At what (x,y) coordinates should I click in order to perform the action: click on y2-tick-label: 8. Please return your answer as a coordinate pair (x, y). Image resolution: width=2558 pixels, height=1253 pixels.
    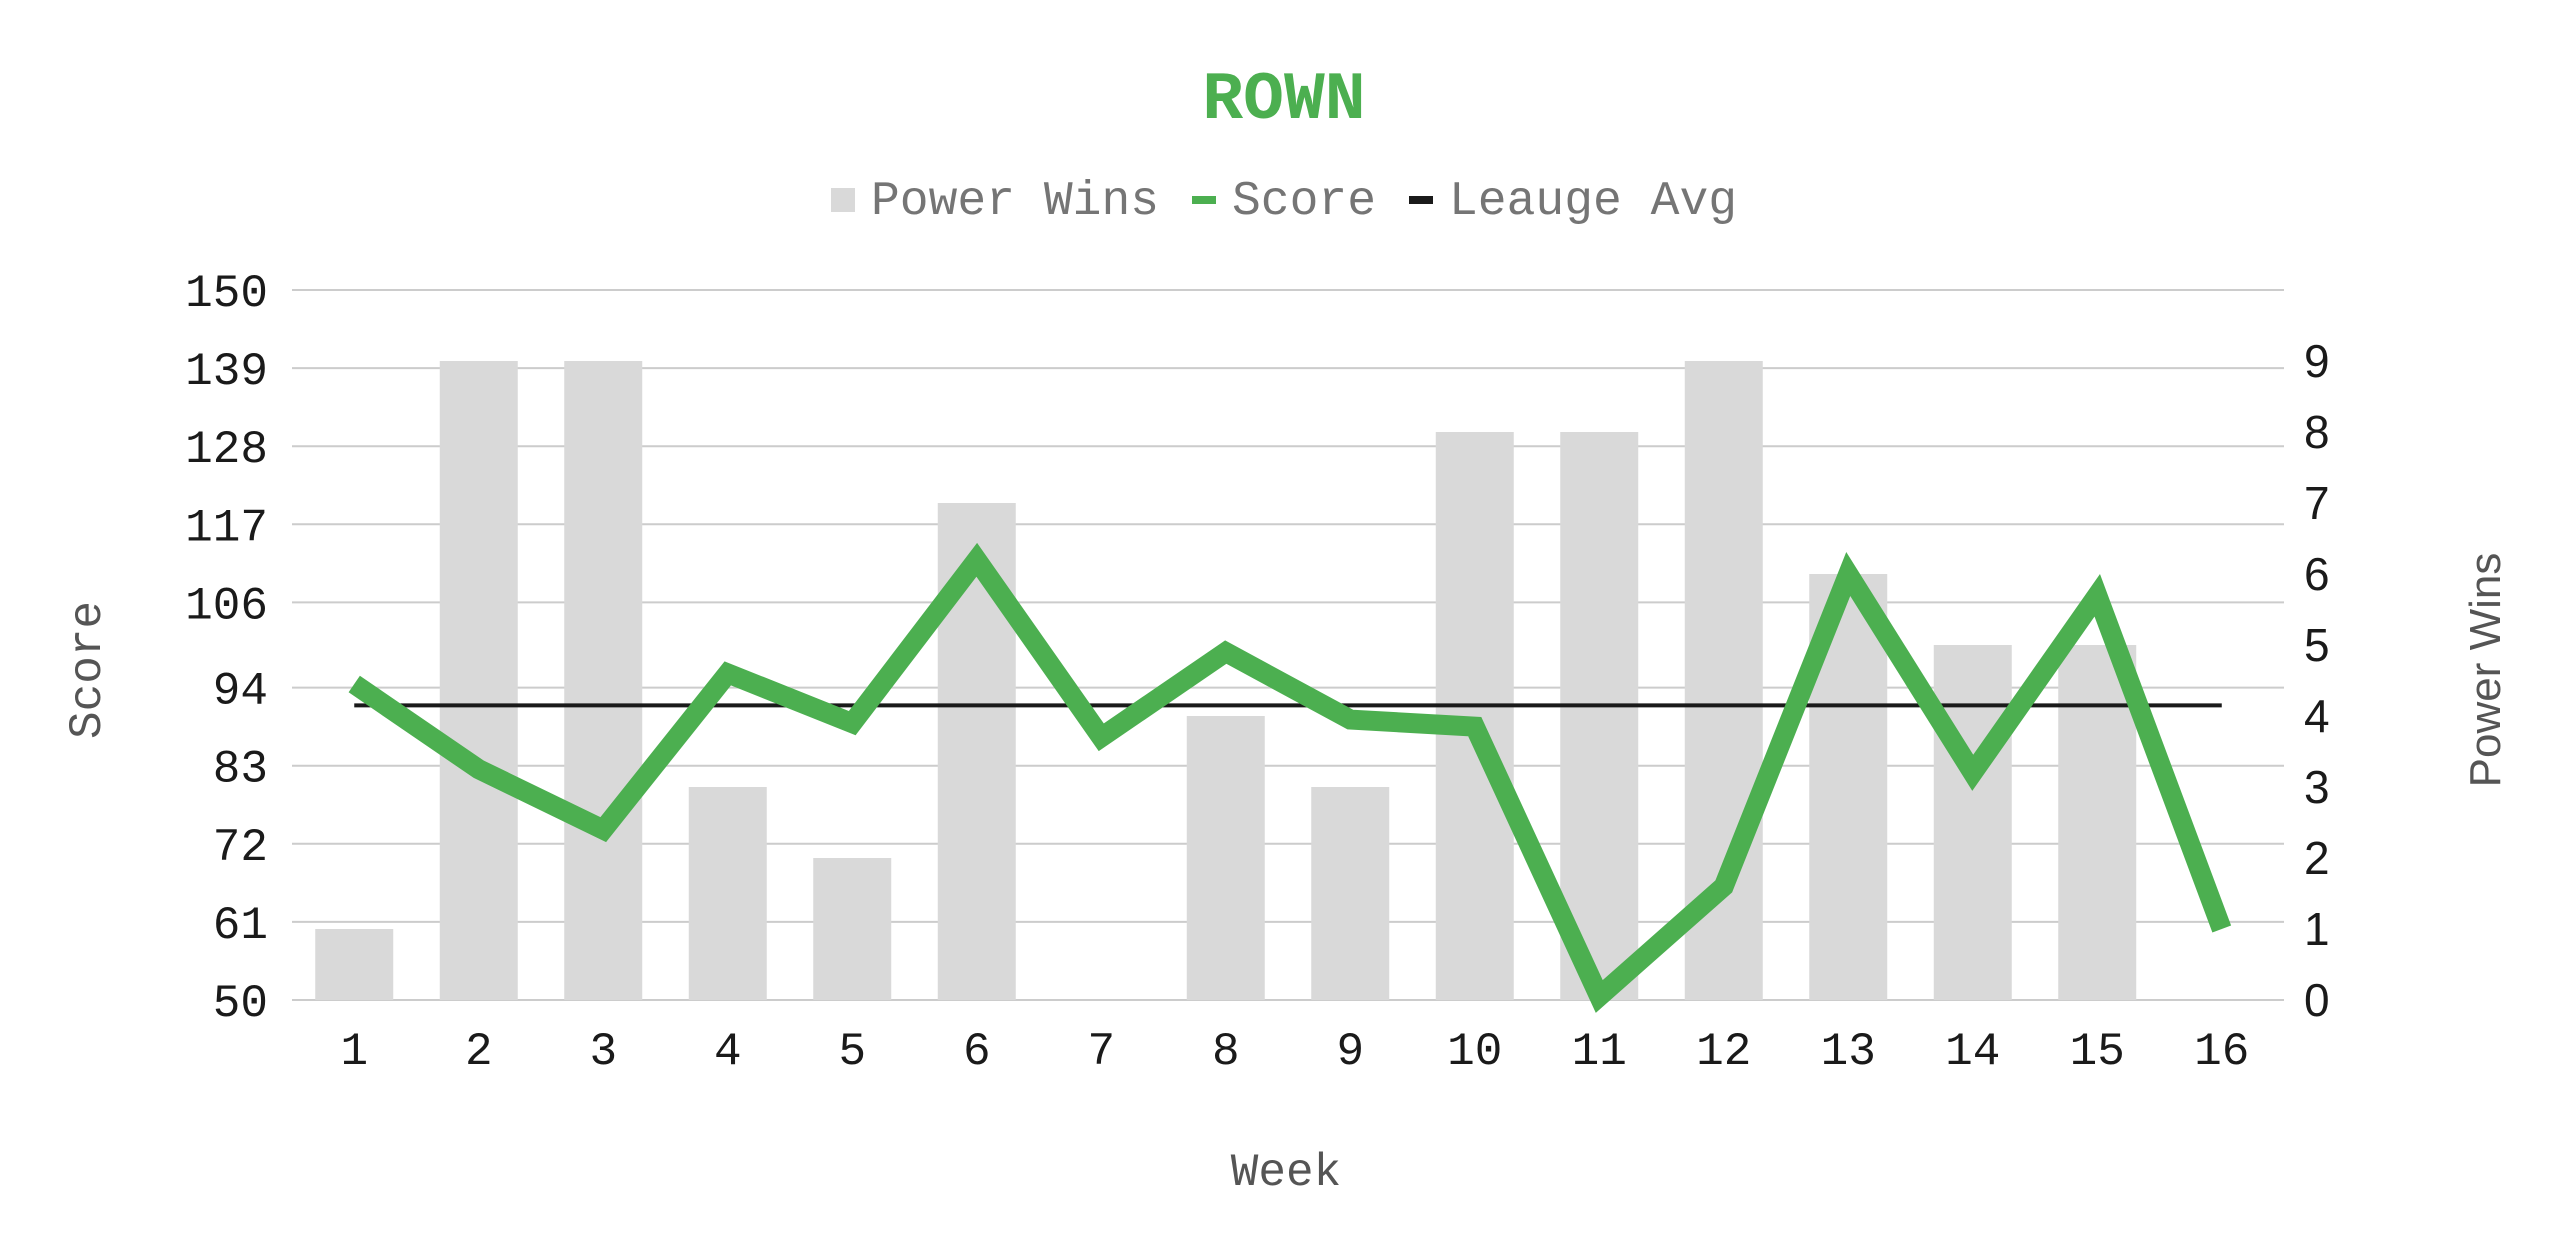
    Looking at the image, I should click on (2317, 432).